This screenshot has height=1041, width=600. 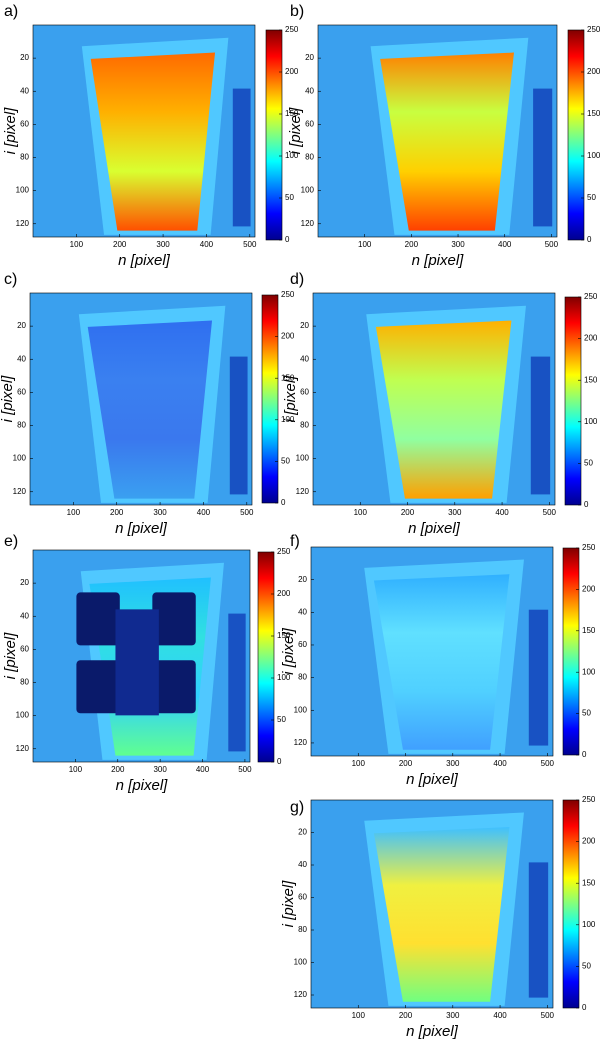 What do you see at coordinates (297, 11) in the screenshot?
I see `panel-label: b)` at bounding box center [297, 11].